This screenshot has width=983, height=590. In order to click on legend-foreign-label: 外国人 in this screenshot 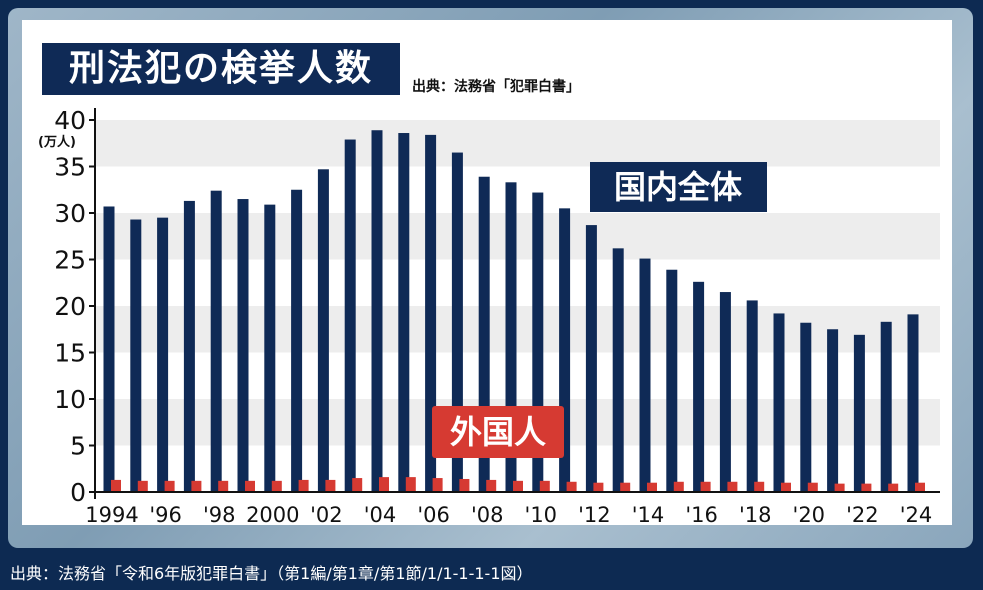, I will do `click(498, 432)`.